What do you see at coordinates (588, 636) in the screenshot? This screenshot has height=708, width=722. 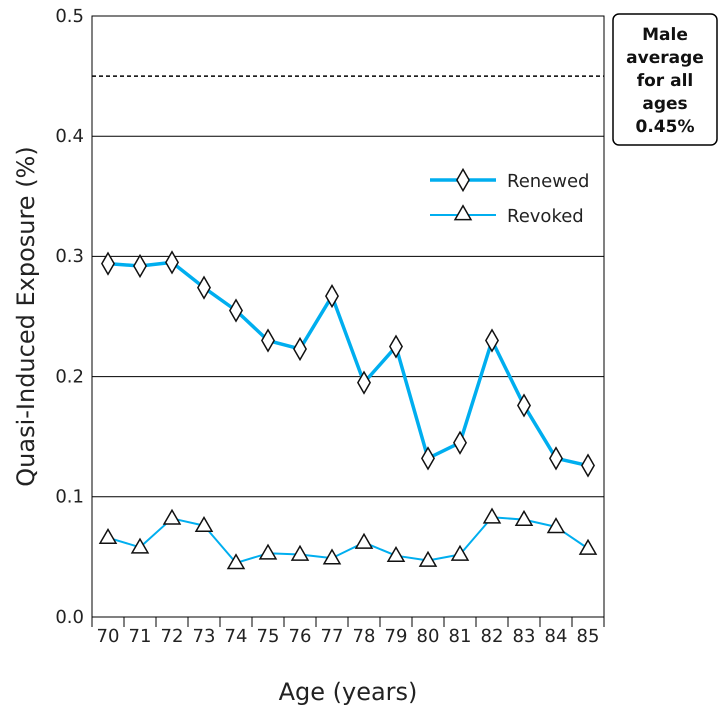 I see `x-tick-label: 85` at bounding box center [588, 636].